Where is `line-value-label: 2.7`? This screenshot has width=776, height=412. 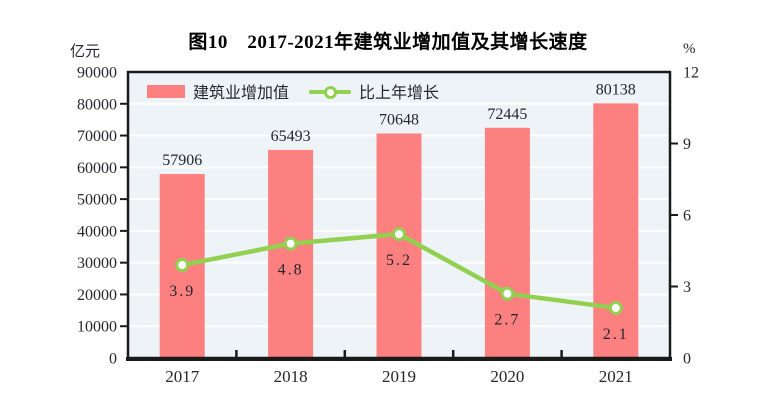
line-value-label: 2.7 is located at coordinates (507, 320).